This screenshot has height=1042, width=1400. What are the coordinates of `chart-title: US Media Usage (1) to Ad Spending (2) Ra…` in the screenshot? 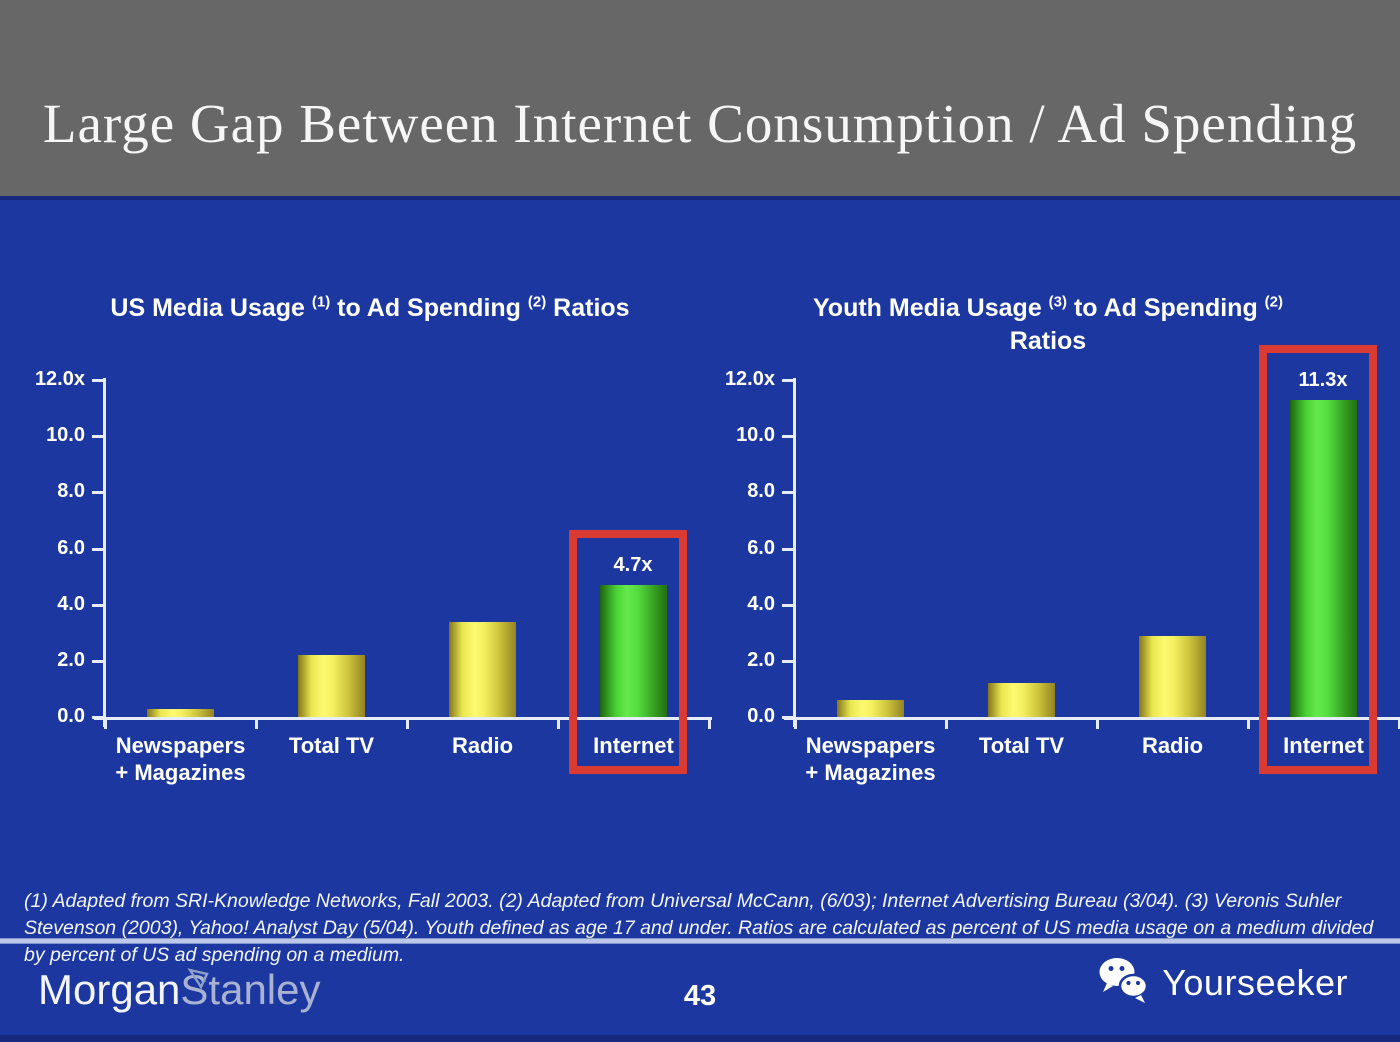 It's located at (370, 308).